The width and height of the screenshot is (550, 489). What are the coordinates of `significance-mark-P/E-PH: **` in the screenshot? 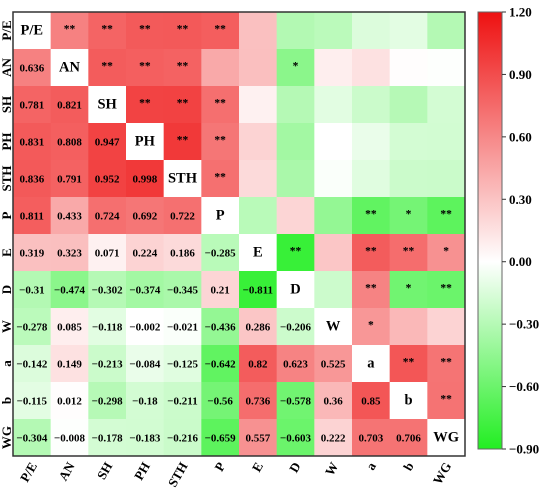 It's located at (145, 30).